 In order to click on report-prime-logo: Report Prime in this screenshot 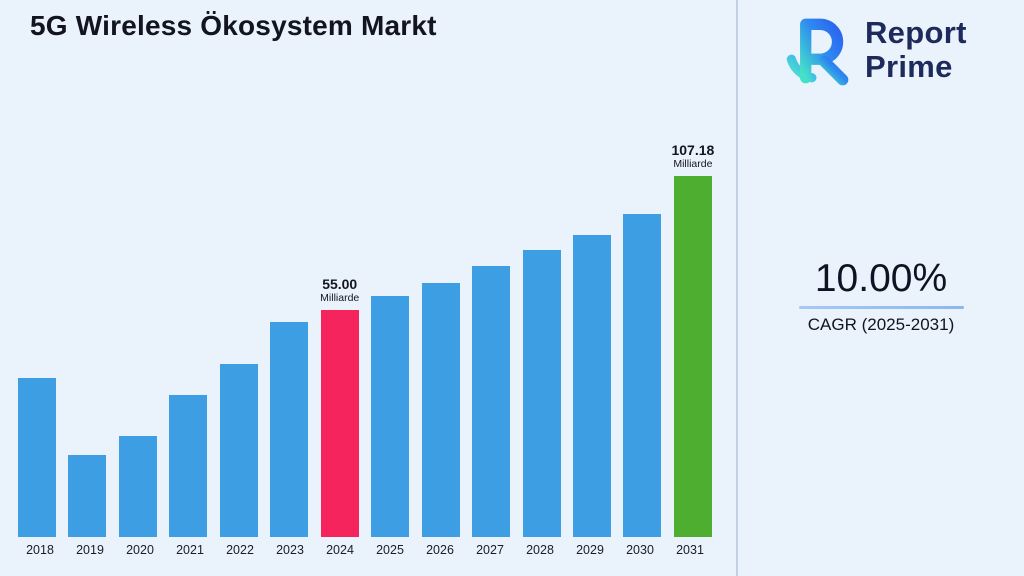, I will do `click(873, 50)`.